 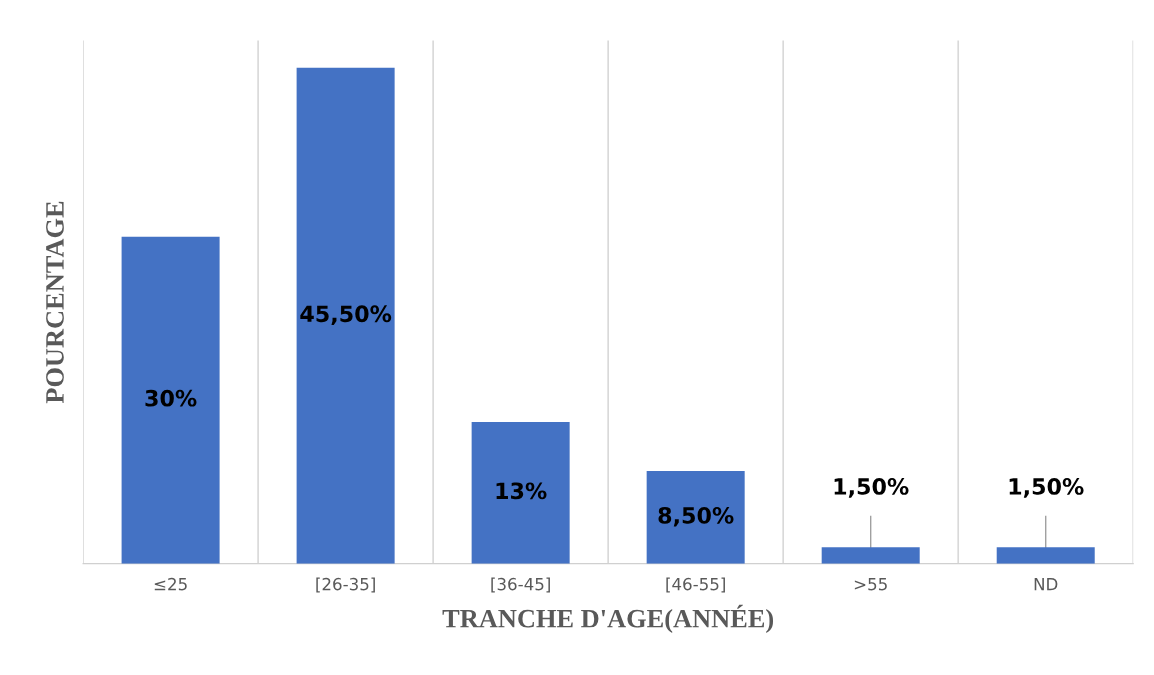 What do you see at coordinates (520, 585) in the screenshot?
I see `x-tick-label: [36-45]` at bounding box center [520, 585].